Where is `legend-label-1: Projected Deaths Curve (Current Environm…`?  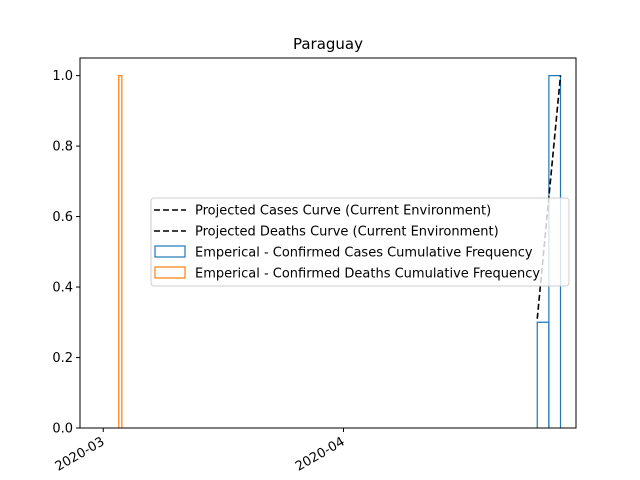 legend-label-1: Projected Deaths Curve (Current Environm… is located at coordinates (347, 232).